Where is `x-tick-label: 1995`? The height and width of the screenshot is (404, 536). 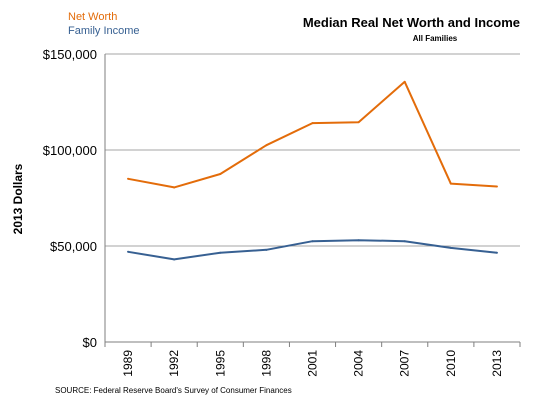
x-tick-label: 1995 is located at coordinates (220, 363).